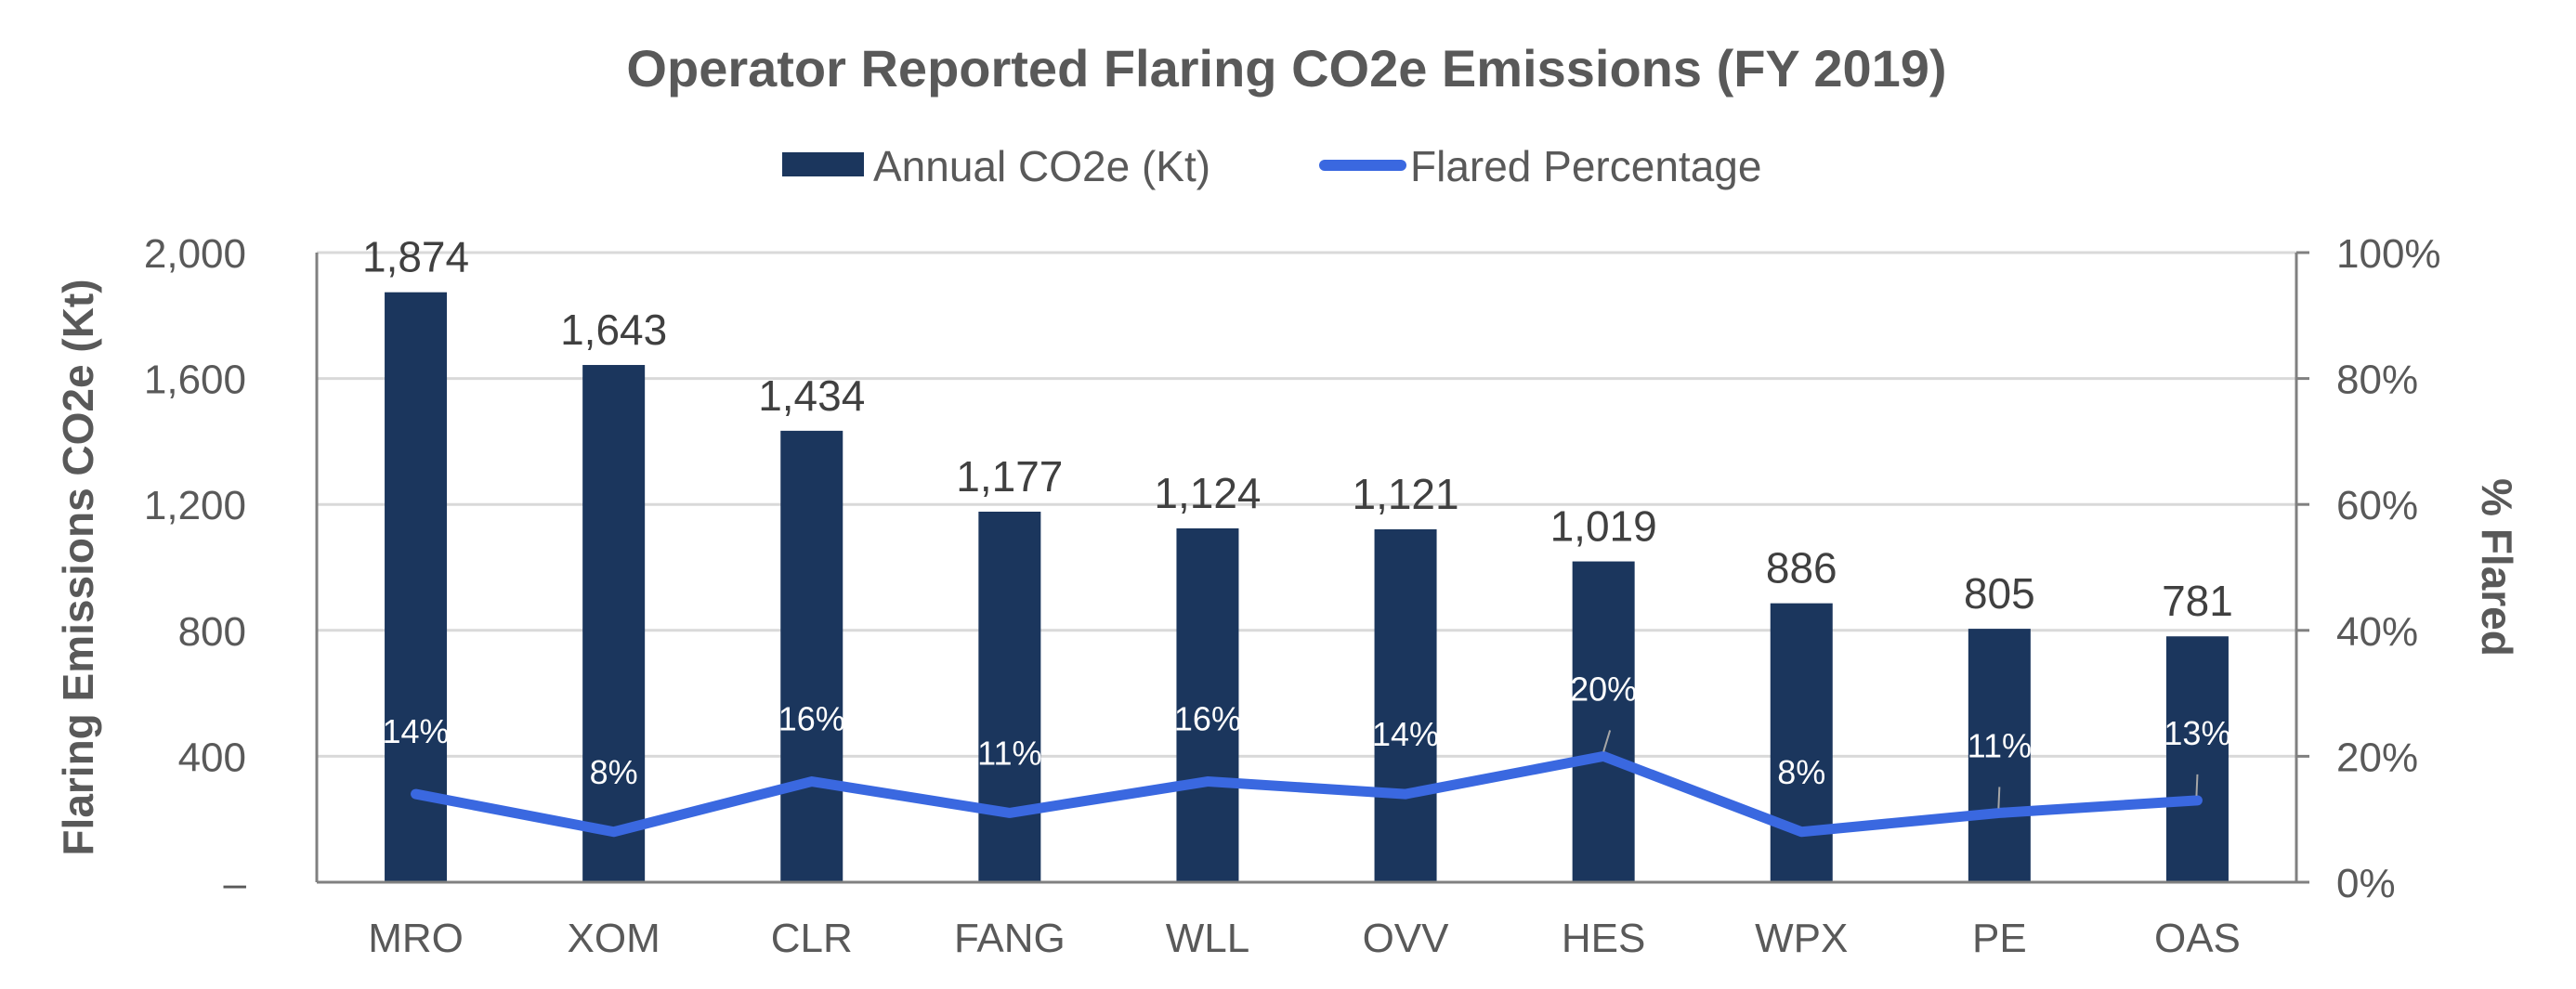 This screenshot has height=989, width=2576. Describe the element at coordinates (2497, 567) in the screenshot. I see `y-axis-title-right: % Flared` at that location.